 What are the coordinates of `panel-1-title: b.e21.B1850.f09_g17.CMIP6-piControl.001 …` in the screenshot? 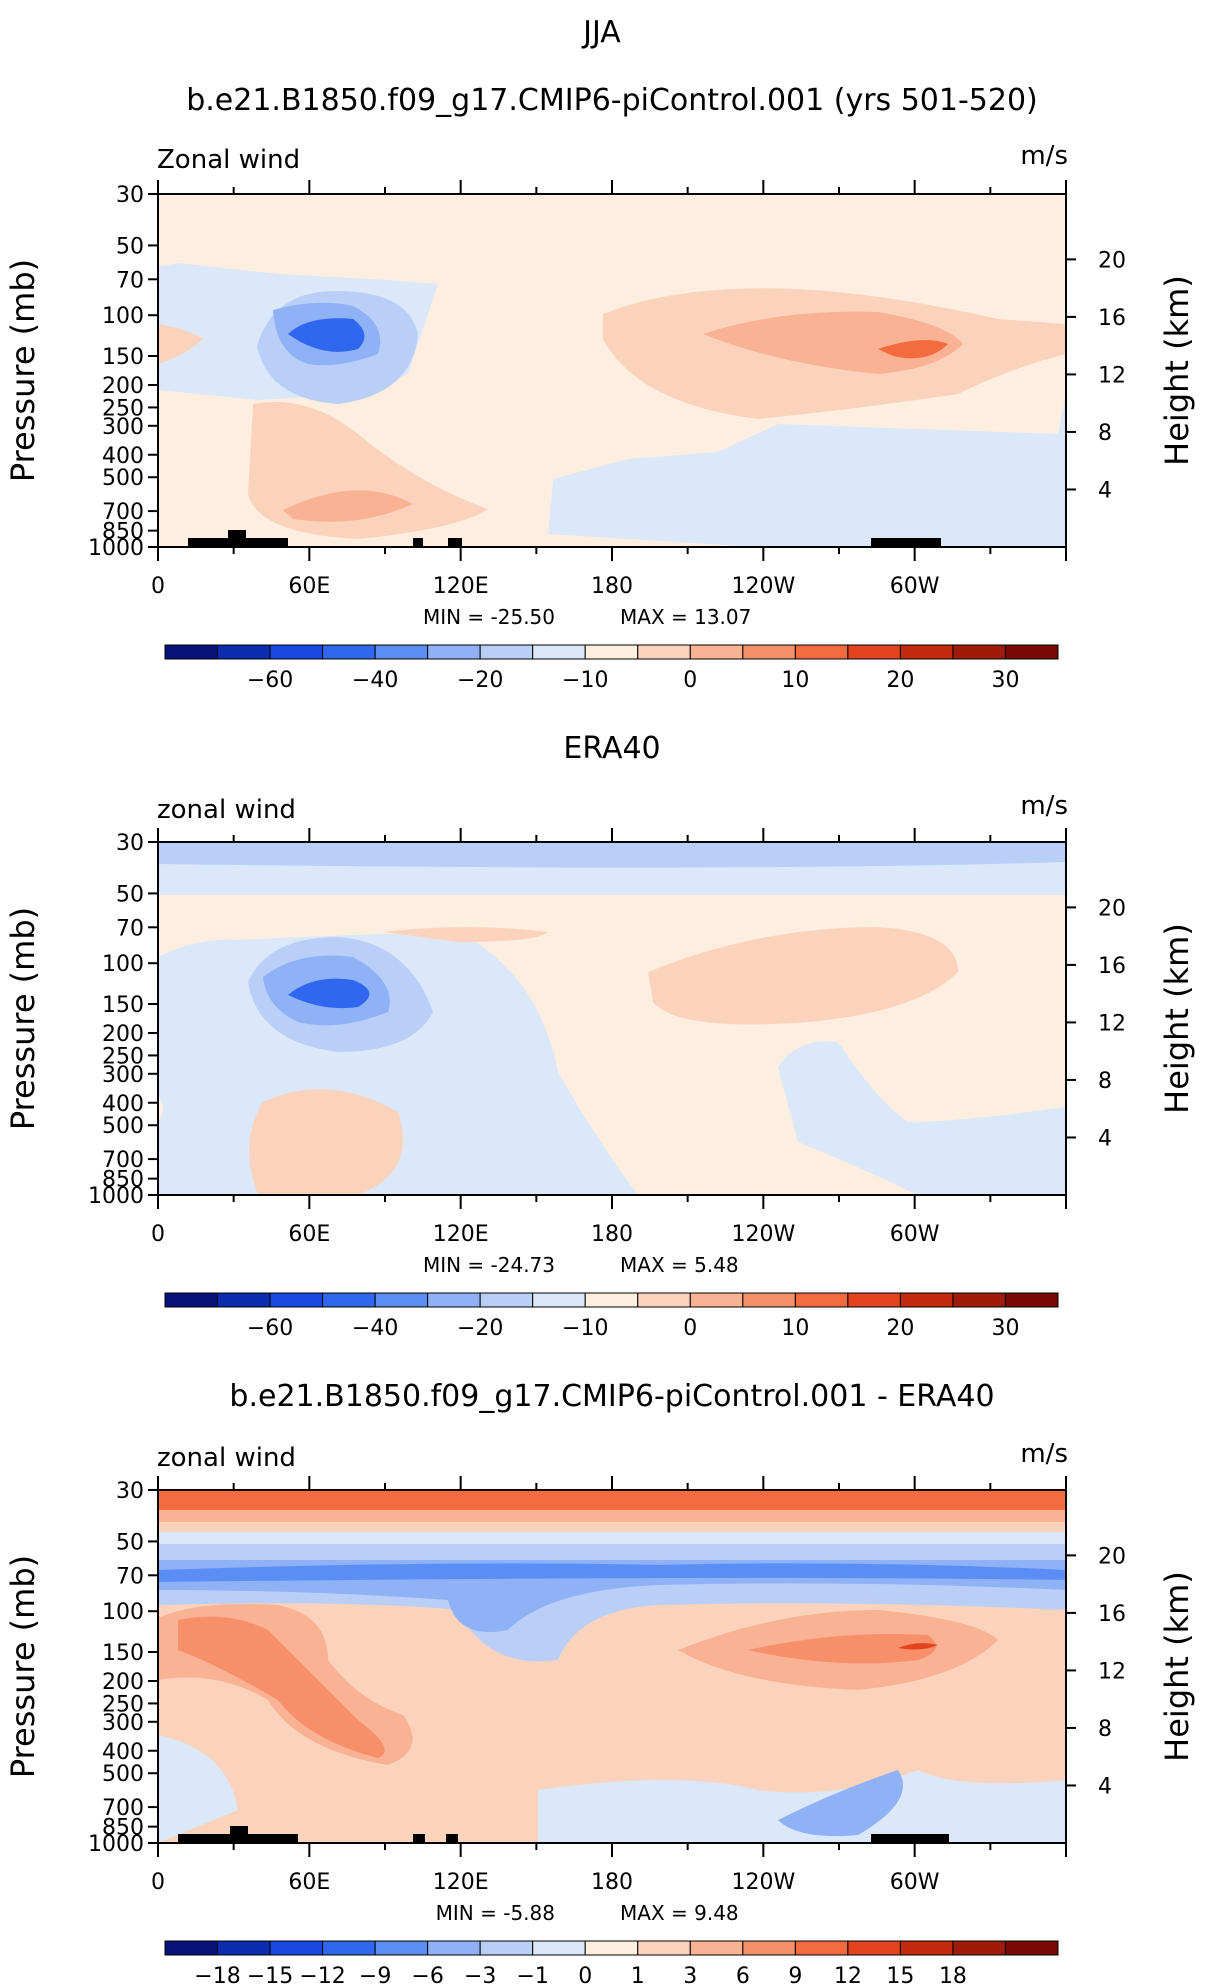 It's located at (612, 100).